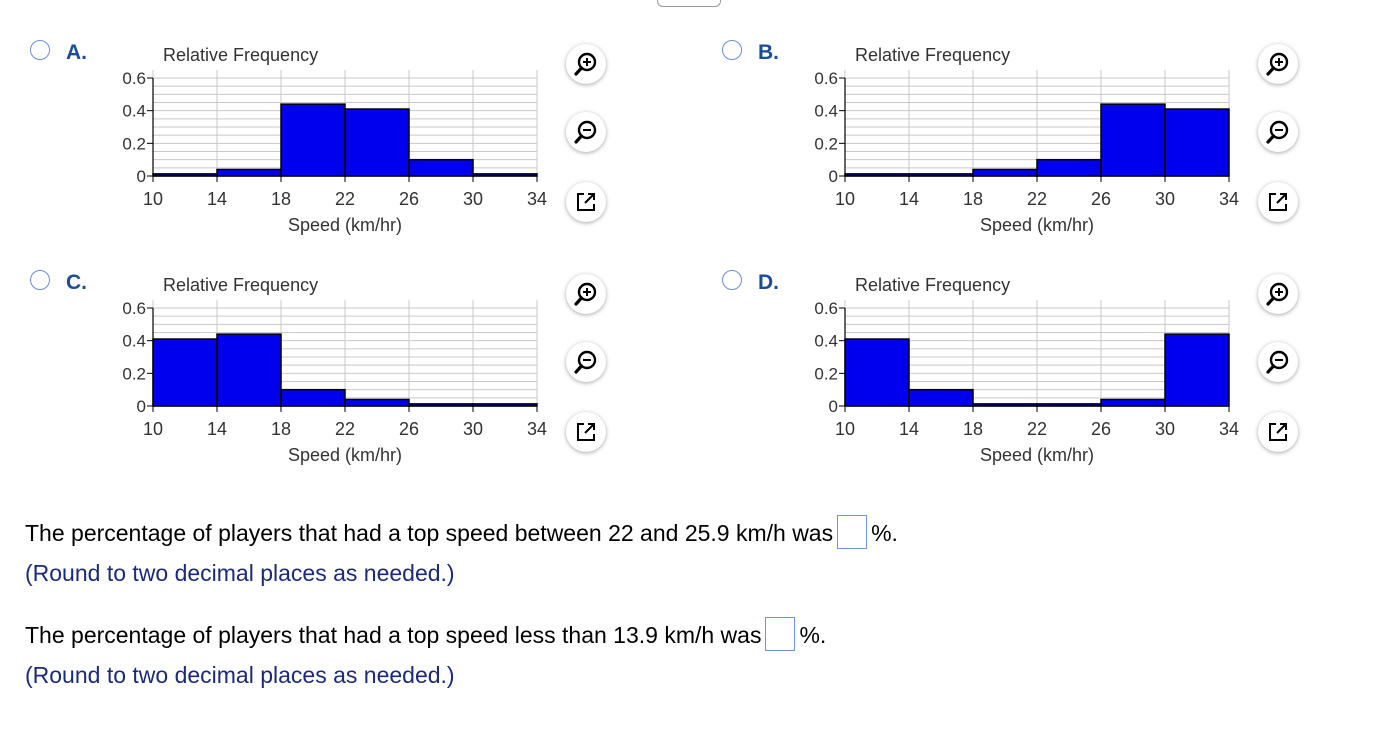 The image size is (1382, 730). What do you see at coordinates (40, 280) in the screenshot?
I see `radio-c` at bounding box center [40, 280].